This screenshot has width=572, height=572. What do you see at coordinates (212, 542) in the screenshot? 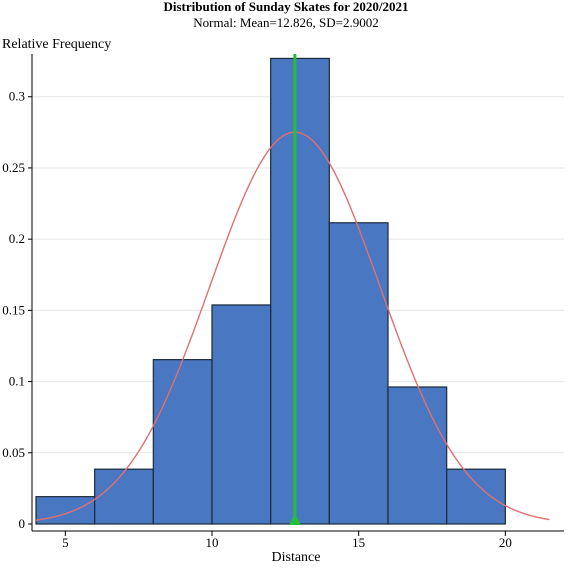
I see `x-tick-label-1: 10` at bounding box center [212, 542].